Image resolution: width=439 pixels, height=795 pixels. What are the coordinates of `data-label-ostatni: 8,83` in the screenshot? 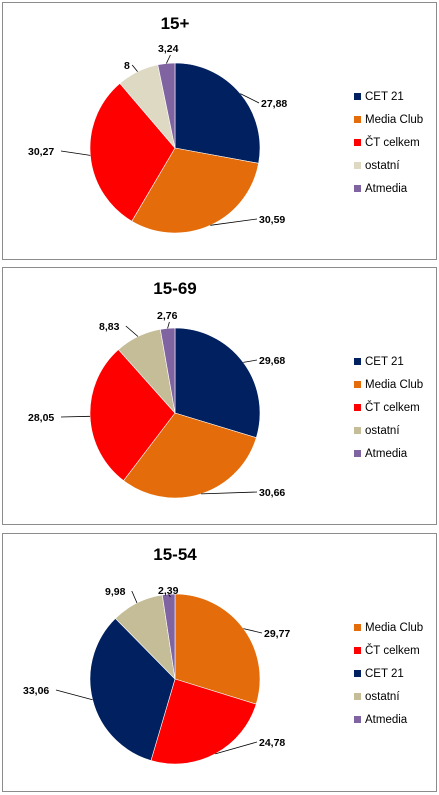 It's located at (109, 327).